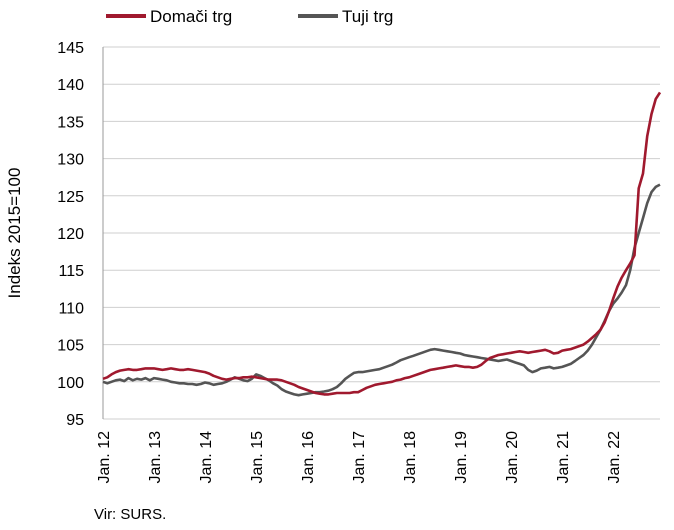 The width and height of the screenshot is (674, 530). I want to click on y-tick-label: 145, so click(70, 48).